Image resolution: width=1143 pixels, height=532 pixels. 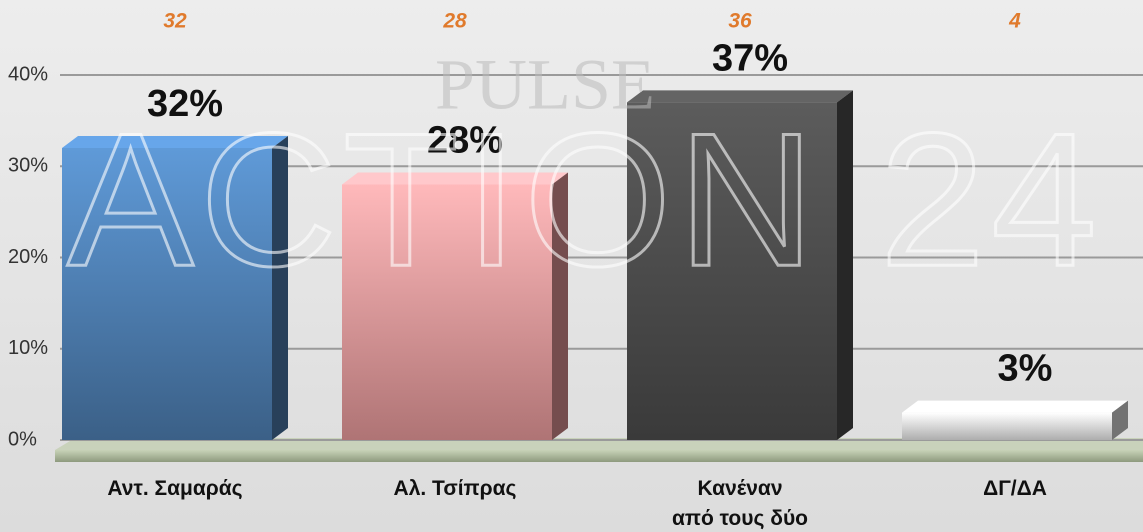 I want to click on value-label: 3%, so click(x=1025, y=369).